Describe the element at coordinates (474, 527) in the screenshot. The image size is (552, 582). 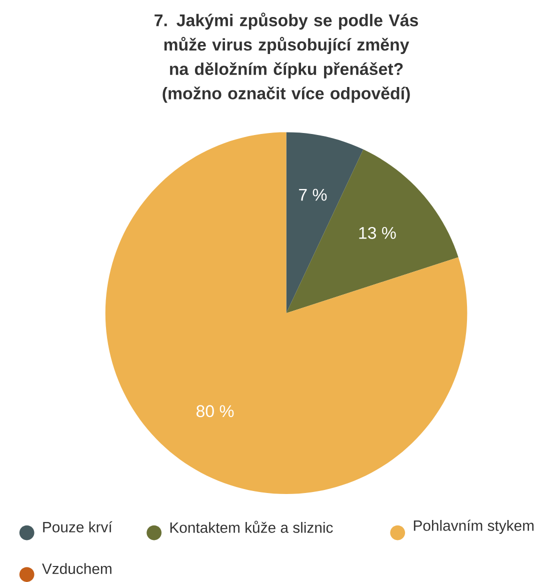
I see `legend-label: Pohlavním stykem` at that location.